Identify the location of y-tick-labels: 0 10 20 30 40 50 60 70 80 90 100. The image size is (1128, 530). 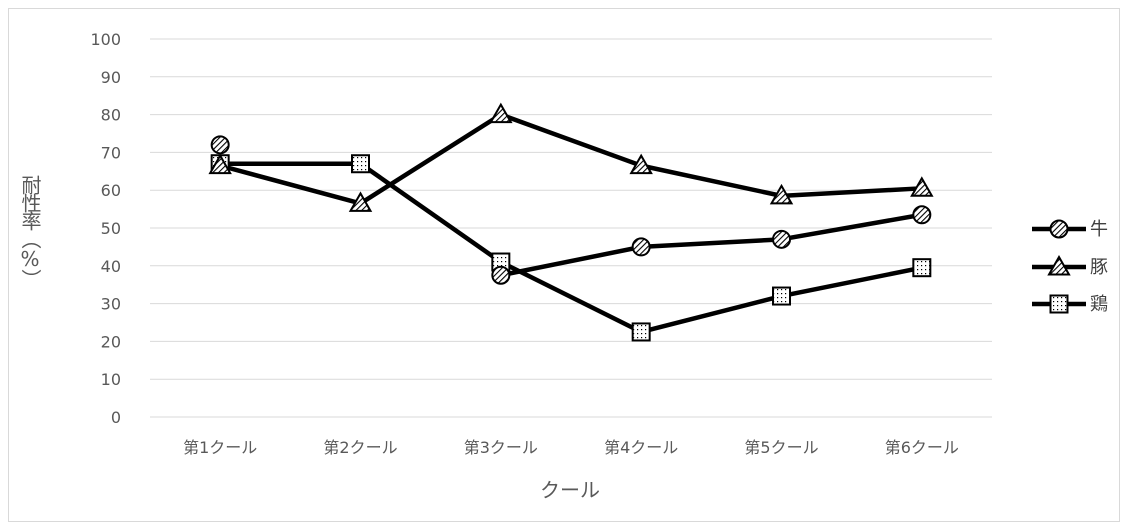
(105, 228).